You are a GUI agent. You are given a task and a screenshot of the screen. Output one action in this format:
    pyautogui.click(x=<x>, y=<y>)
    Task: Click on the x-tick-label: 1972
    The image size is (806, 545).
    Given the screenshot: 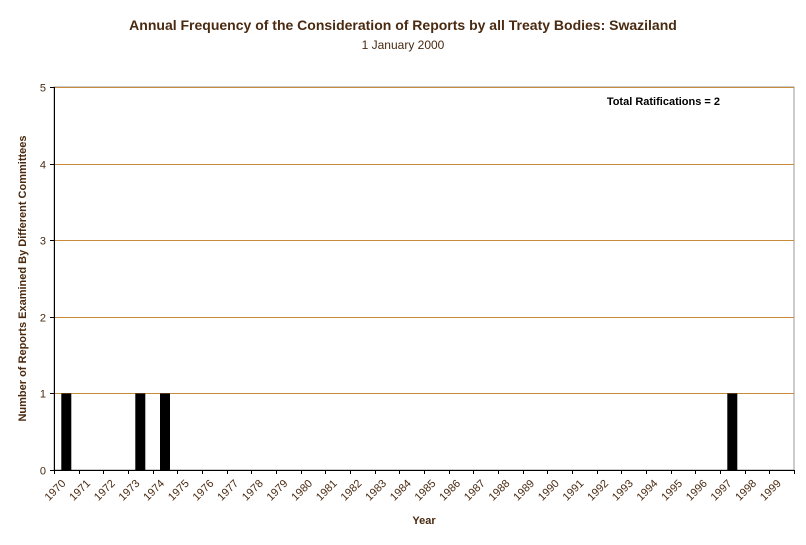 What is the action you would take?
    pyautogui.click(x=105, y=491)
    